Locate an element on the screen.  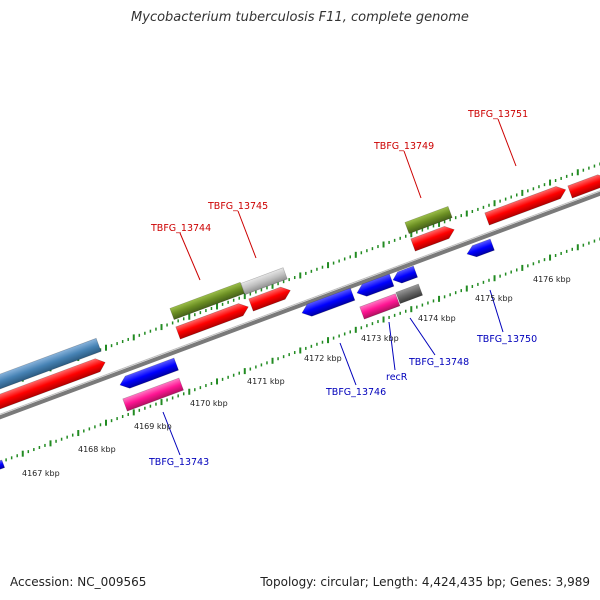
gene-steelblue-left-shape is located at coordinates (51, 365).